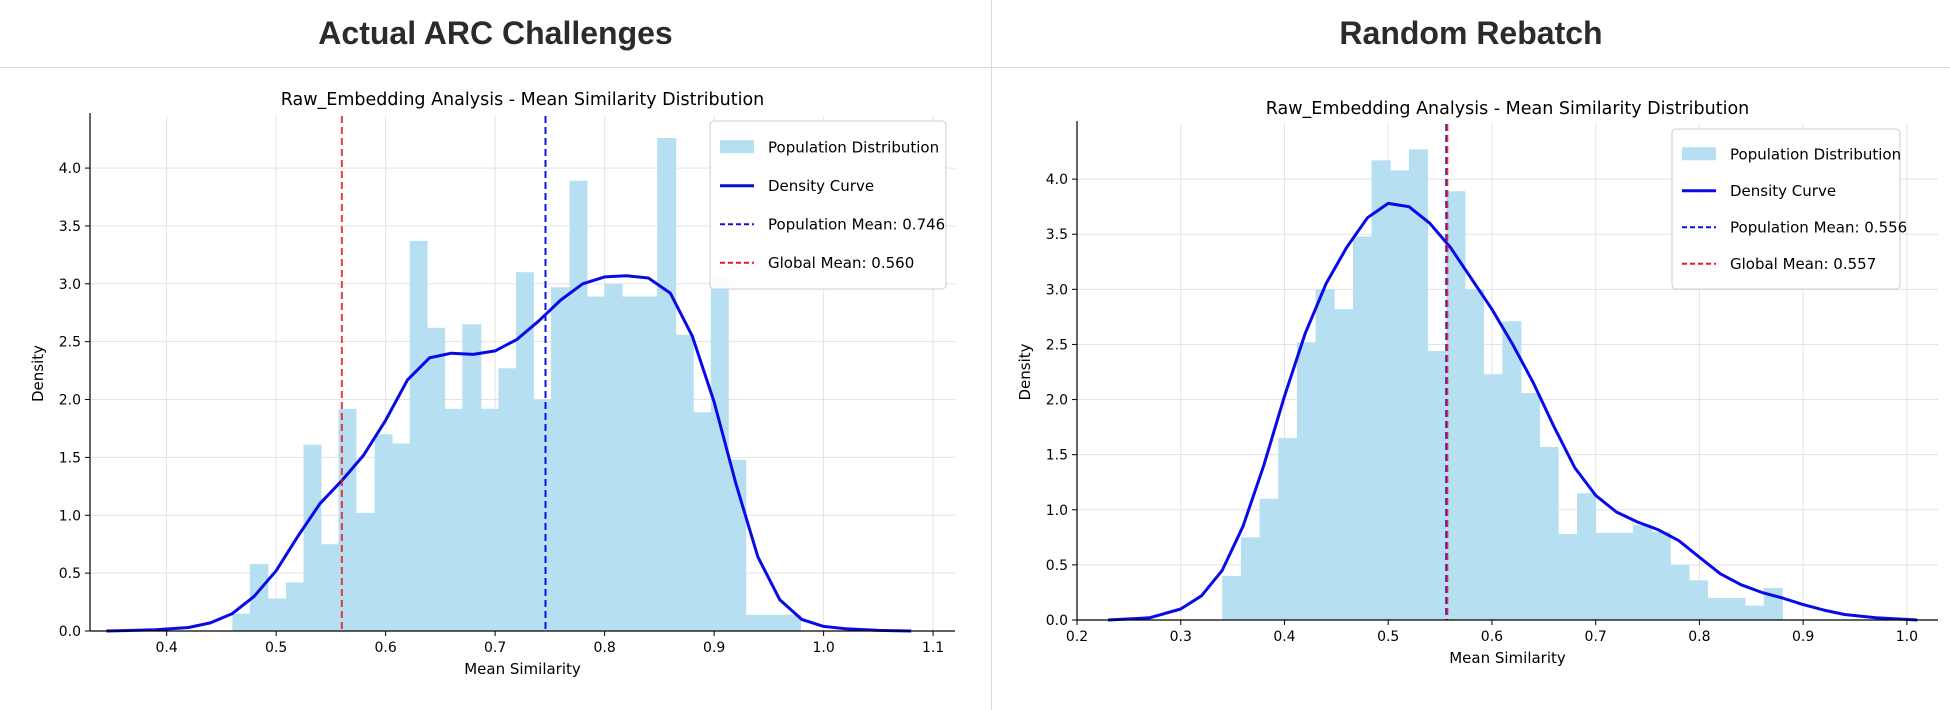 The height and width of the screenshot is (710, 1950). Describe the element at coordinates (853, 147) in the screenshot. I see `legend-label: Population Distribution` at that location.